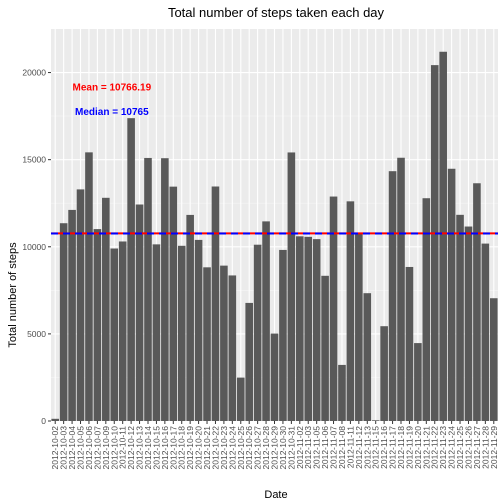 The height and width of the screenshot is (504, 504). What do you see at coordinates (123, 447) in the screenshot?
I see `x-tick-label: 2012-10-11` at bounding box center [123, 447].